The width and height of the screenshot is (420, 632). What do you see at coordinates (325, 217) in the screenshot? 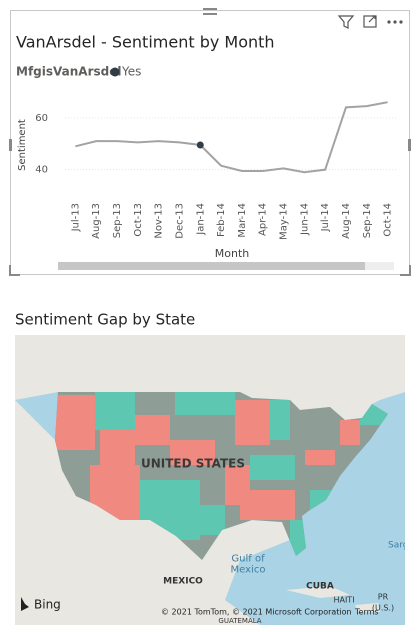
I see `x-tick-label: Jul-14` at bounding box center [325, 217].